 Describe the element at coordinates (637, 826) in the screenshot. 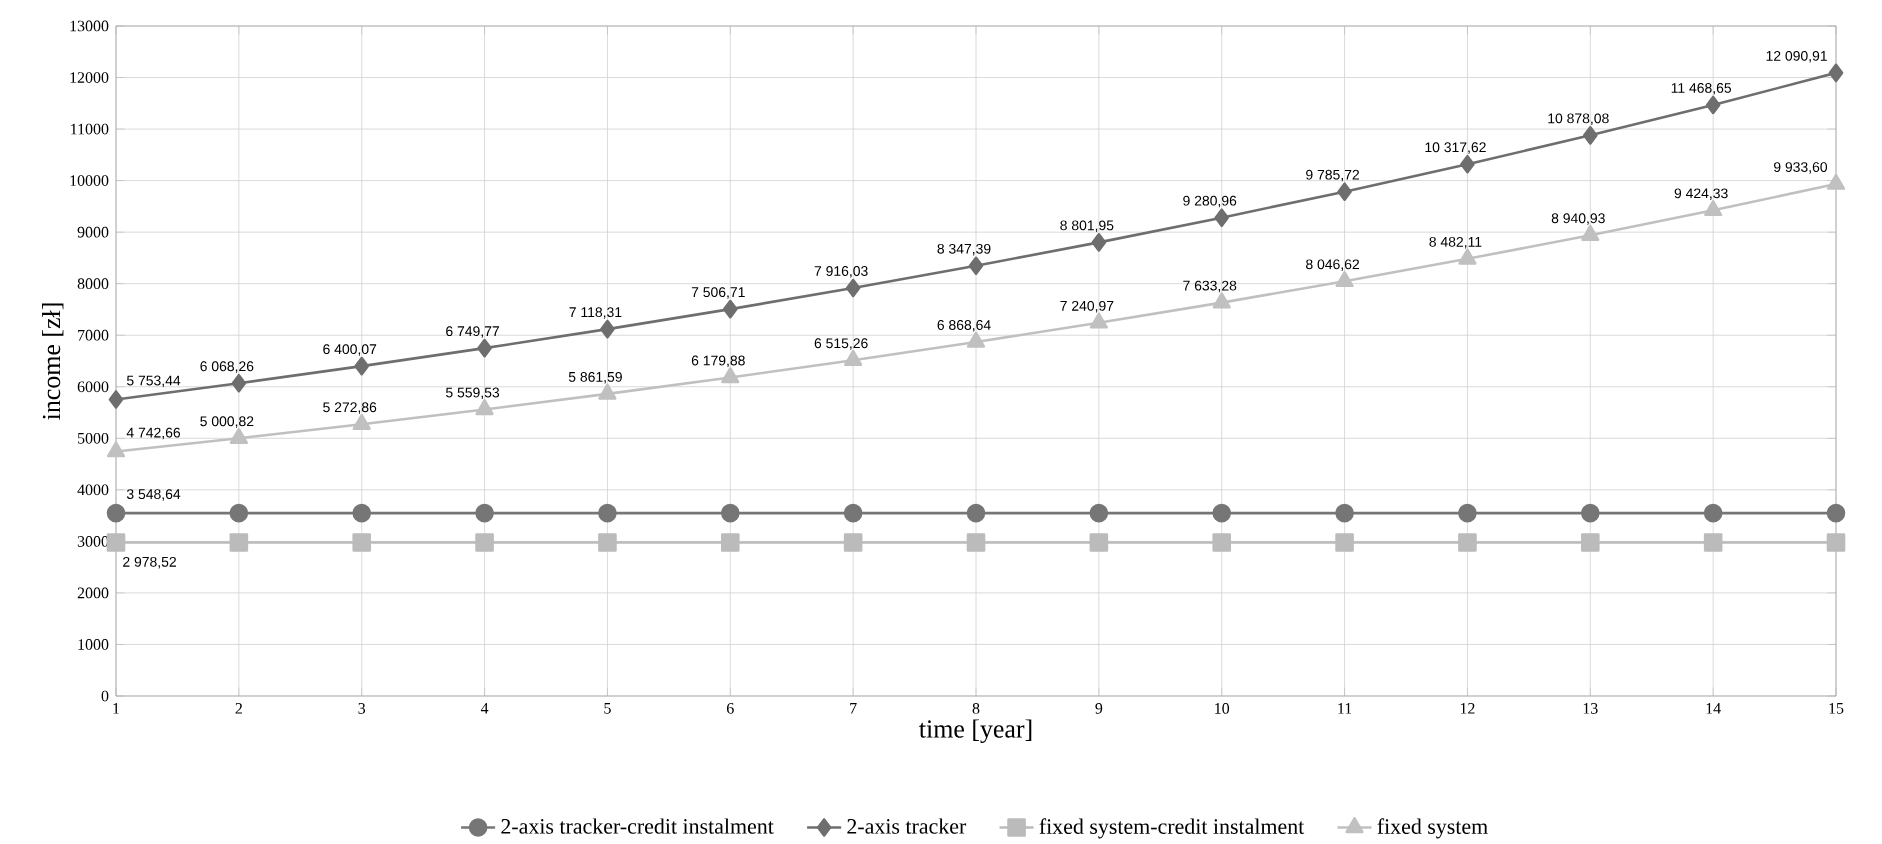

I see `legend-label: 2-axis tracker-credit instalment` at that location.